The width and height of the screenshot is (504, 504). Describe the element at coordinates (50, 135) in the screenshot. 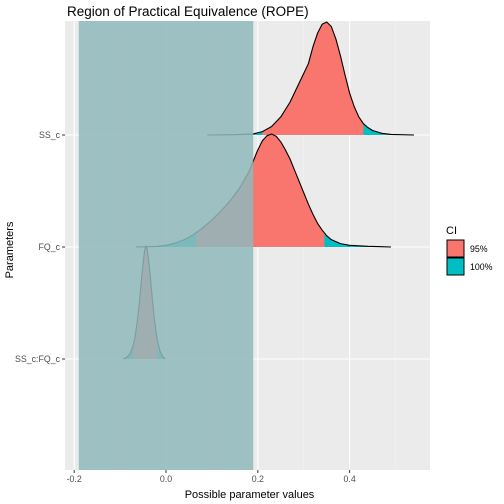

I see `y-tick-label: SS_c` at that location.